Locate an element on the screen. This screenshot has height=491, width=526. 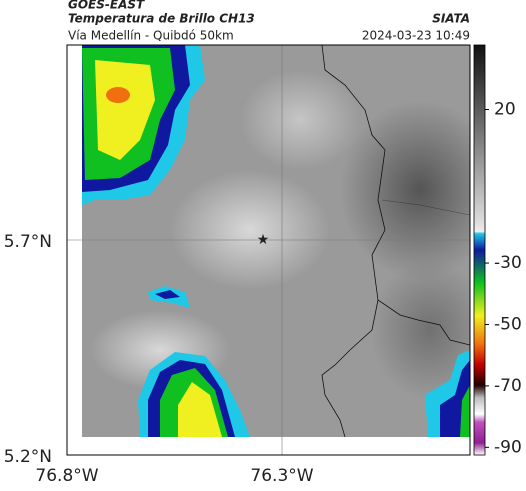
source: SIATA is located at coordinates (451, 19).